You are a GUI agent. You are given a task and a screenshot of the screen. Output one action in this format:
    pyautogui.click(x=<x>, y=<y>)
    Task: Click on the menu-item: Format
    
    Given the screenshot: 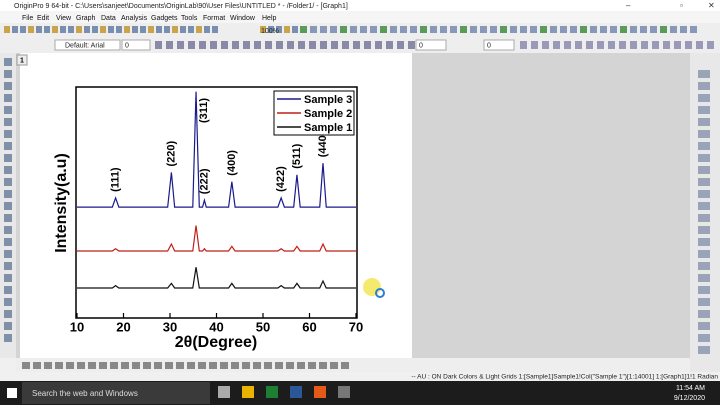 What is the action you would take?
    pyautogui.click(x=214, y=18)
    